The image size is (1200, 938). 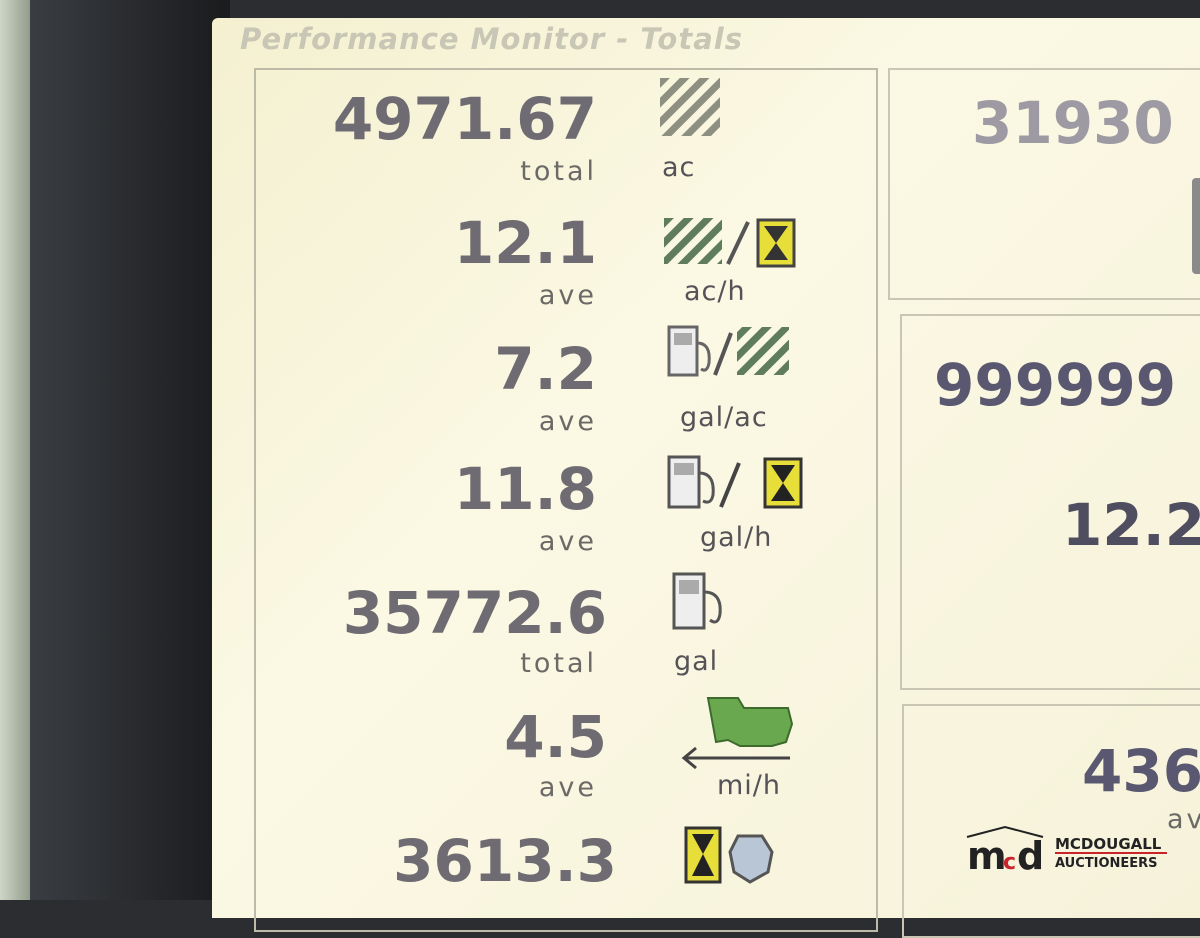 What do you see at coordinates (558, 171) in the screenshot?
I see `total-area-label: total` at bounding box center [558, 171].